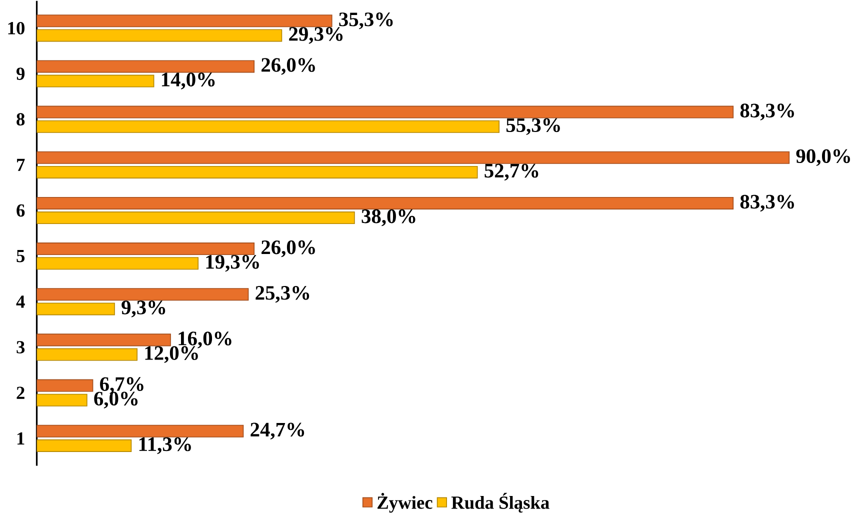 Image resolution: width=858 pixels, height=520 pixels. What do you see at coordinates (20, 74) in the screenshot?
I see `y-tick-label: 9` at bounding box center [20, 74].